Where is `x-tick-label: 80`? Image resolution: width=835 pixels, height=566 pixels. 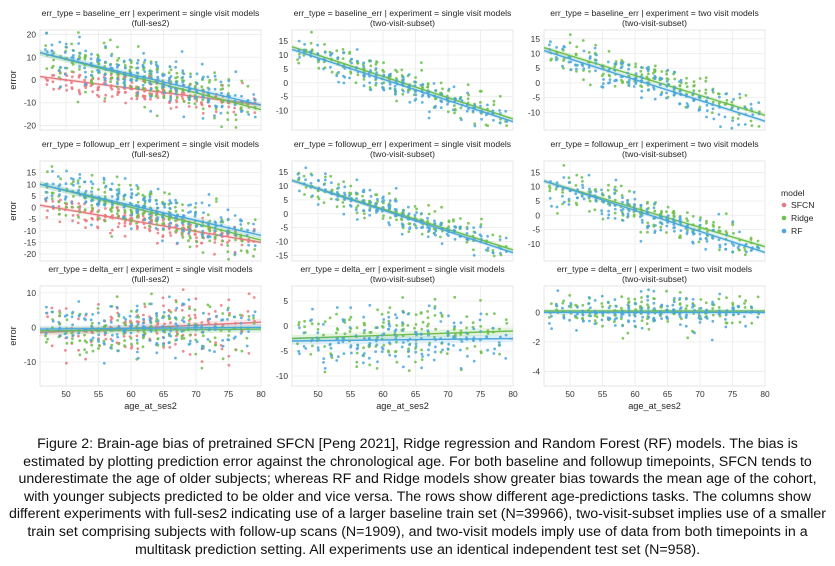
x-tick-label: 80 is located at coordinates (261, 394).